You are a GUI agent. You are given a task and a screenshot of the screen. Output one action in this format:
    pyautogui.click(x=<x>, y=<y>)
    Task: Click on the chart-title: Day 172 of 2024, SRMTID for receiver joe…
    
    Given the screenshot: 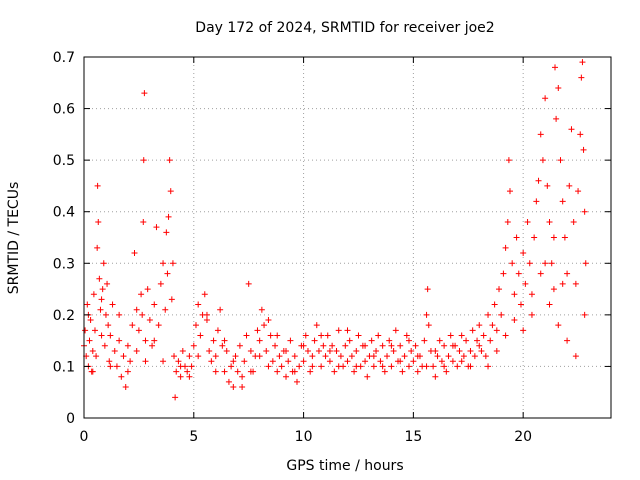 What is the action you would take?
    pyautogui.click(x=344, y=28)
    